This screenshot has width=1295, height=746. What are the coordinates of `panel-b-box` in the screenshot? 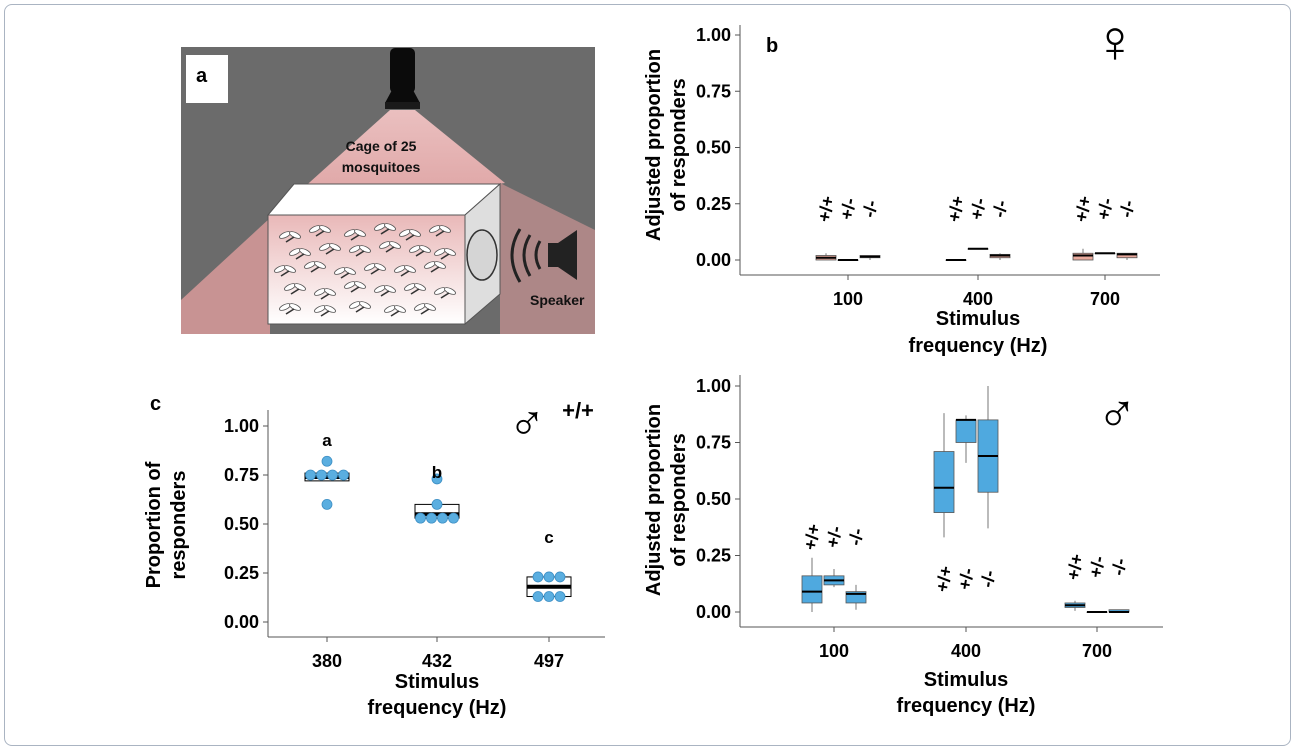 It's located at (1127, 255).